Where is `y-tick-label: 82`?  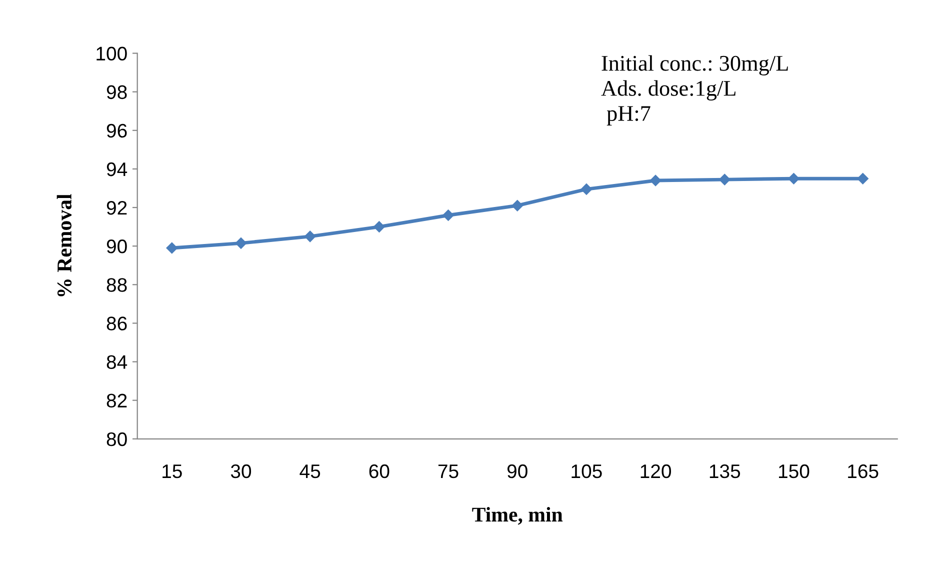 y-tick-label: 82 is located at coordinates (116, 401).